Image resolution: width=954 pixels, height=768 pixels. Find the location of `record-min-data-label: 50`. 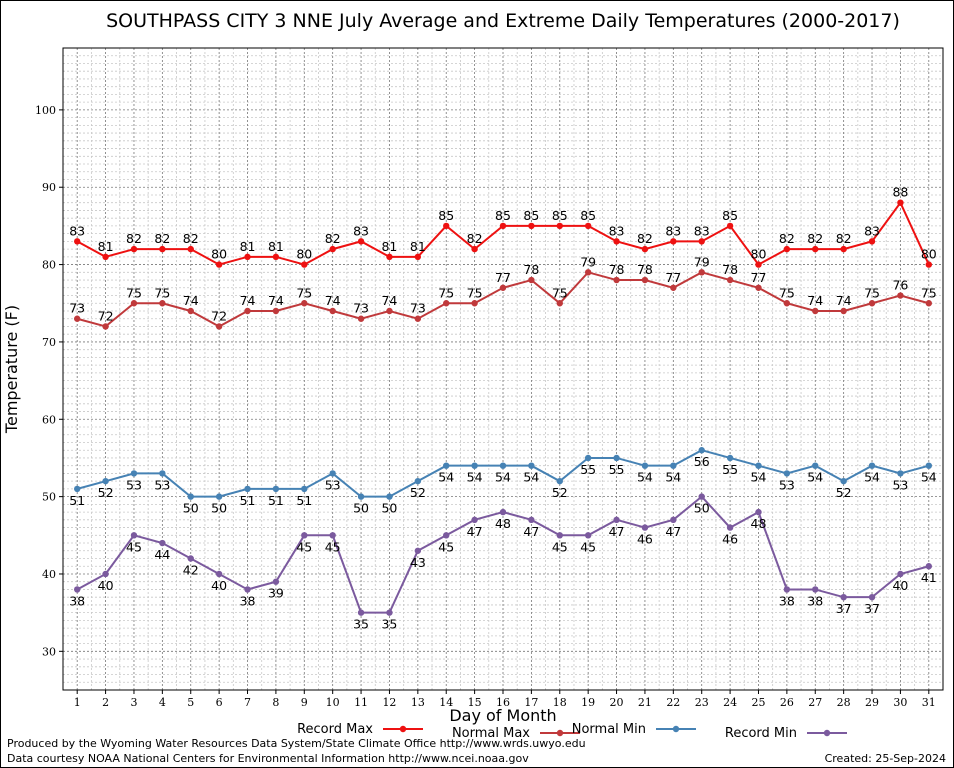

record-min-data-label: 50 is located at coordinates (702, 508).